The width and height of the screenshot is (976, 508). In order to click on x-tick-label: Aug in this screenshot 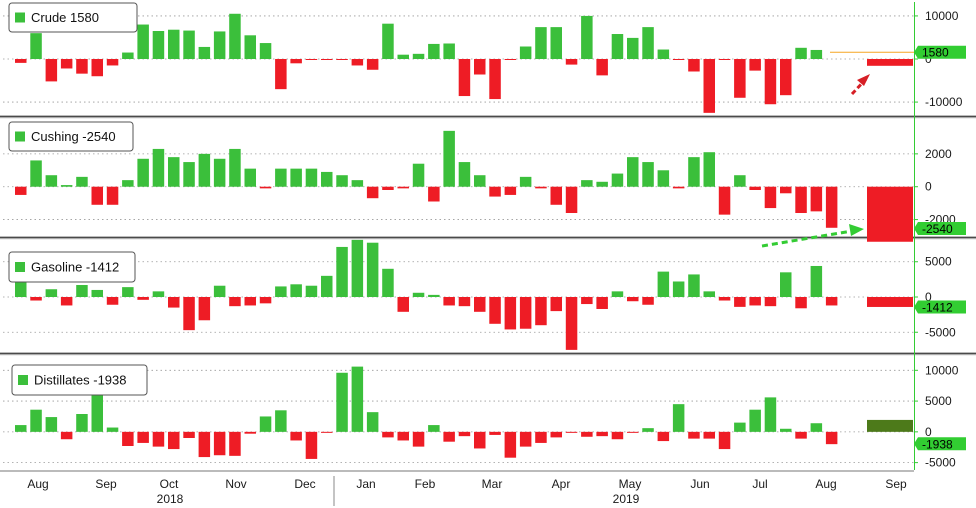, I will do `click(37, 484)`.